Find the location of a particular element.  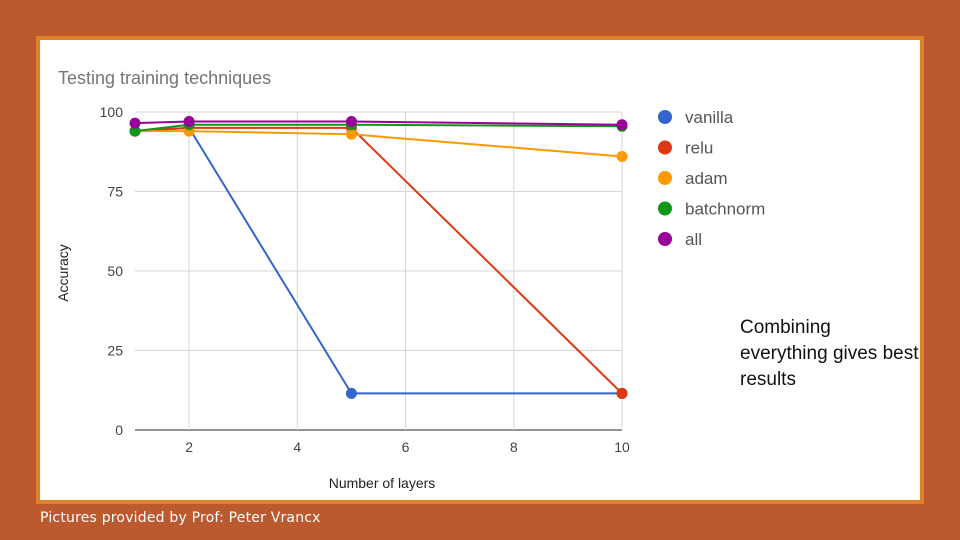

y-tick-label: 75 is located at coordinates (115, 192).